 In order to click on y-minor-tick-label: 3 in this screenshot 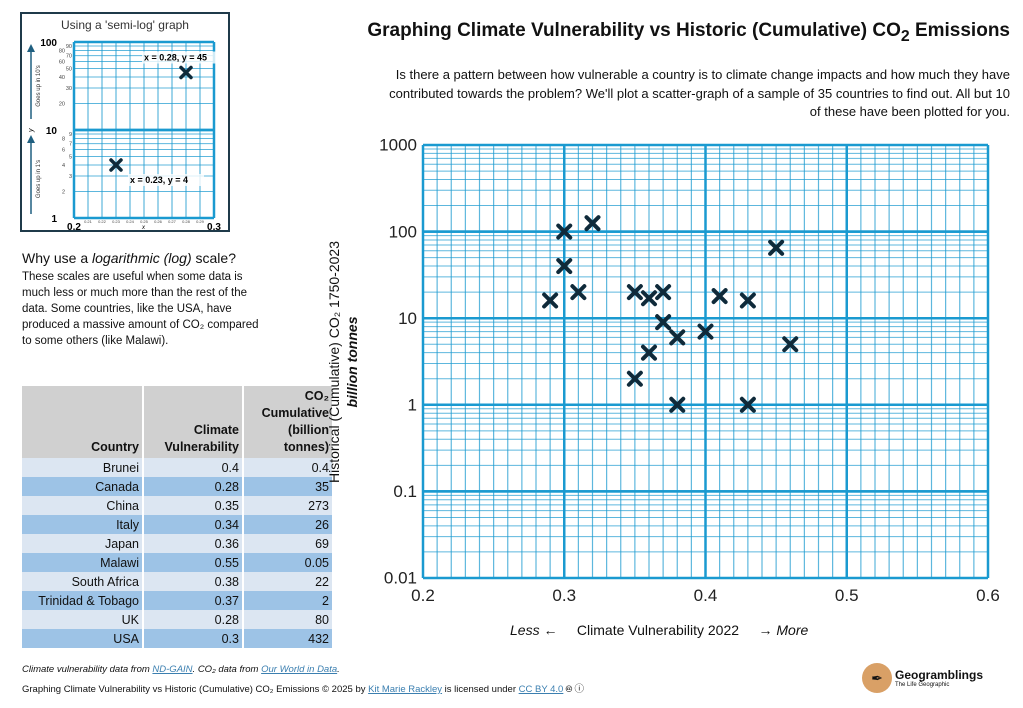, I will do `click(70, 177)`.